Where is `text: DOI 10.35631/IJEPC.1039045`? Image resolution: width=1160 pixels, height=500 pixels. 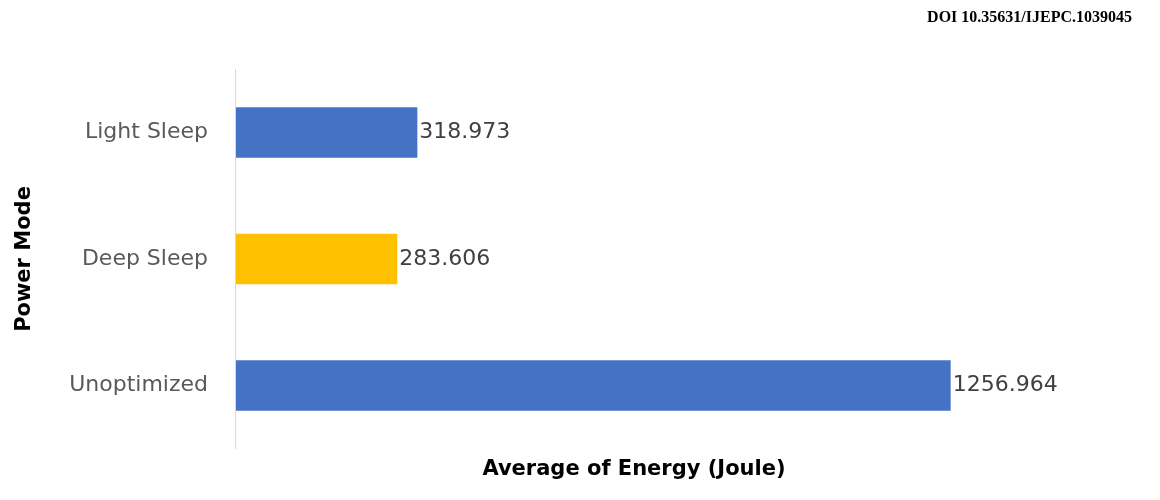 text: DOI 10.35631/IJEPC.1039045 is located at coordinates (1029, 17).